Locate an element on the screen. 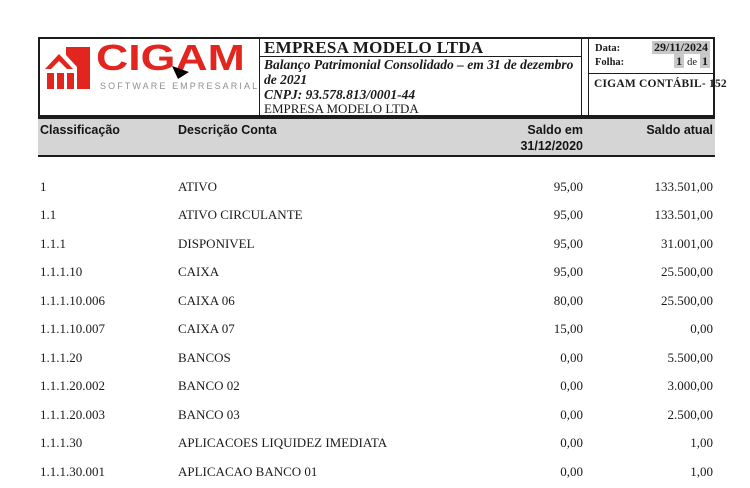  report-subtitle-line2: de 2021 is located at coordinates (286, 79).